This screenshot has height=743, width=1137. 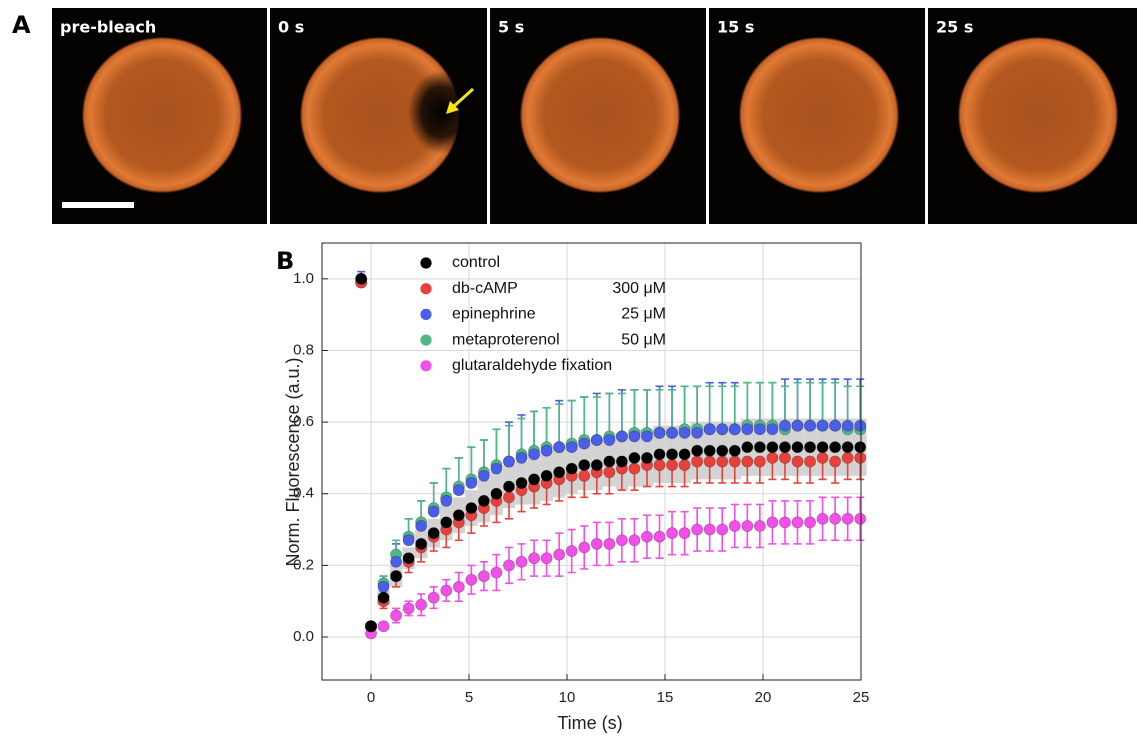 I want to click on legend-label: glutaraldehyde fixation, so click(x=532, y=365).